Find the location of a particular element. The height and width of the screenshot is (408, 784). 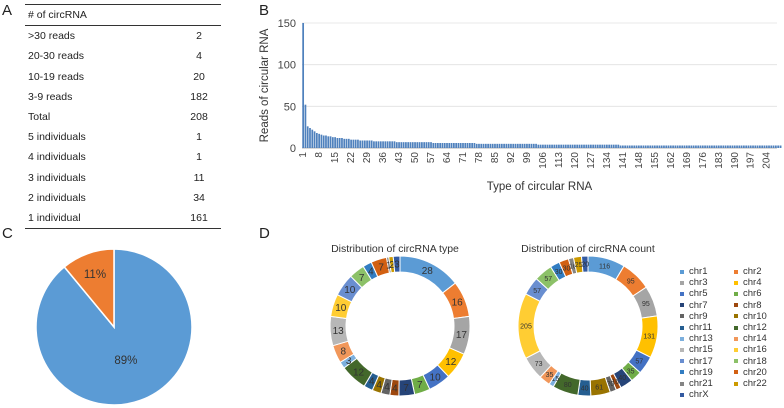

x-tick-label: 43 is located at coordinates (399, 158).